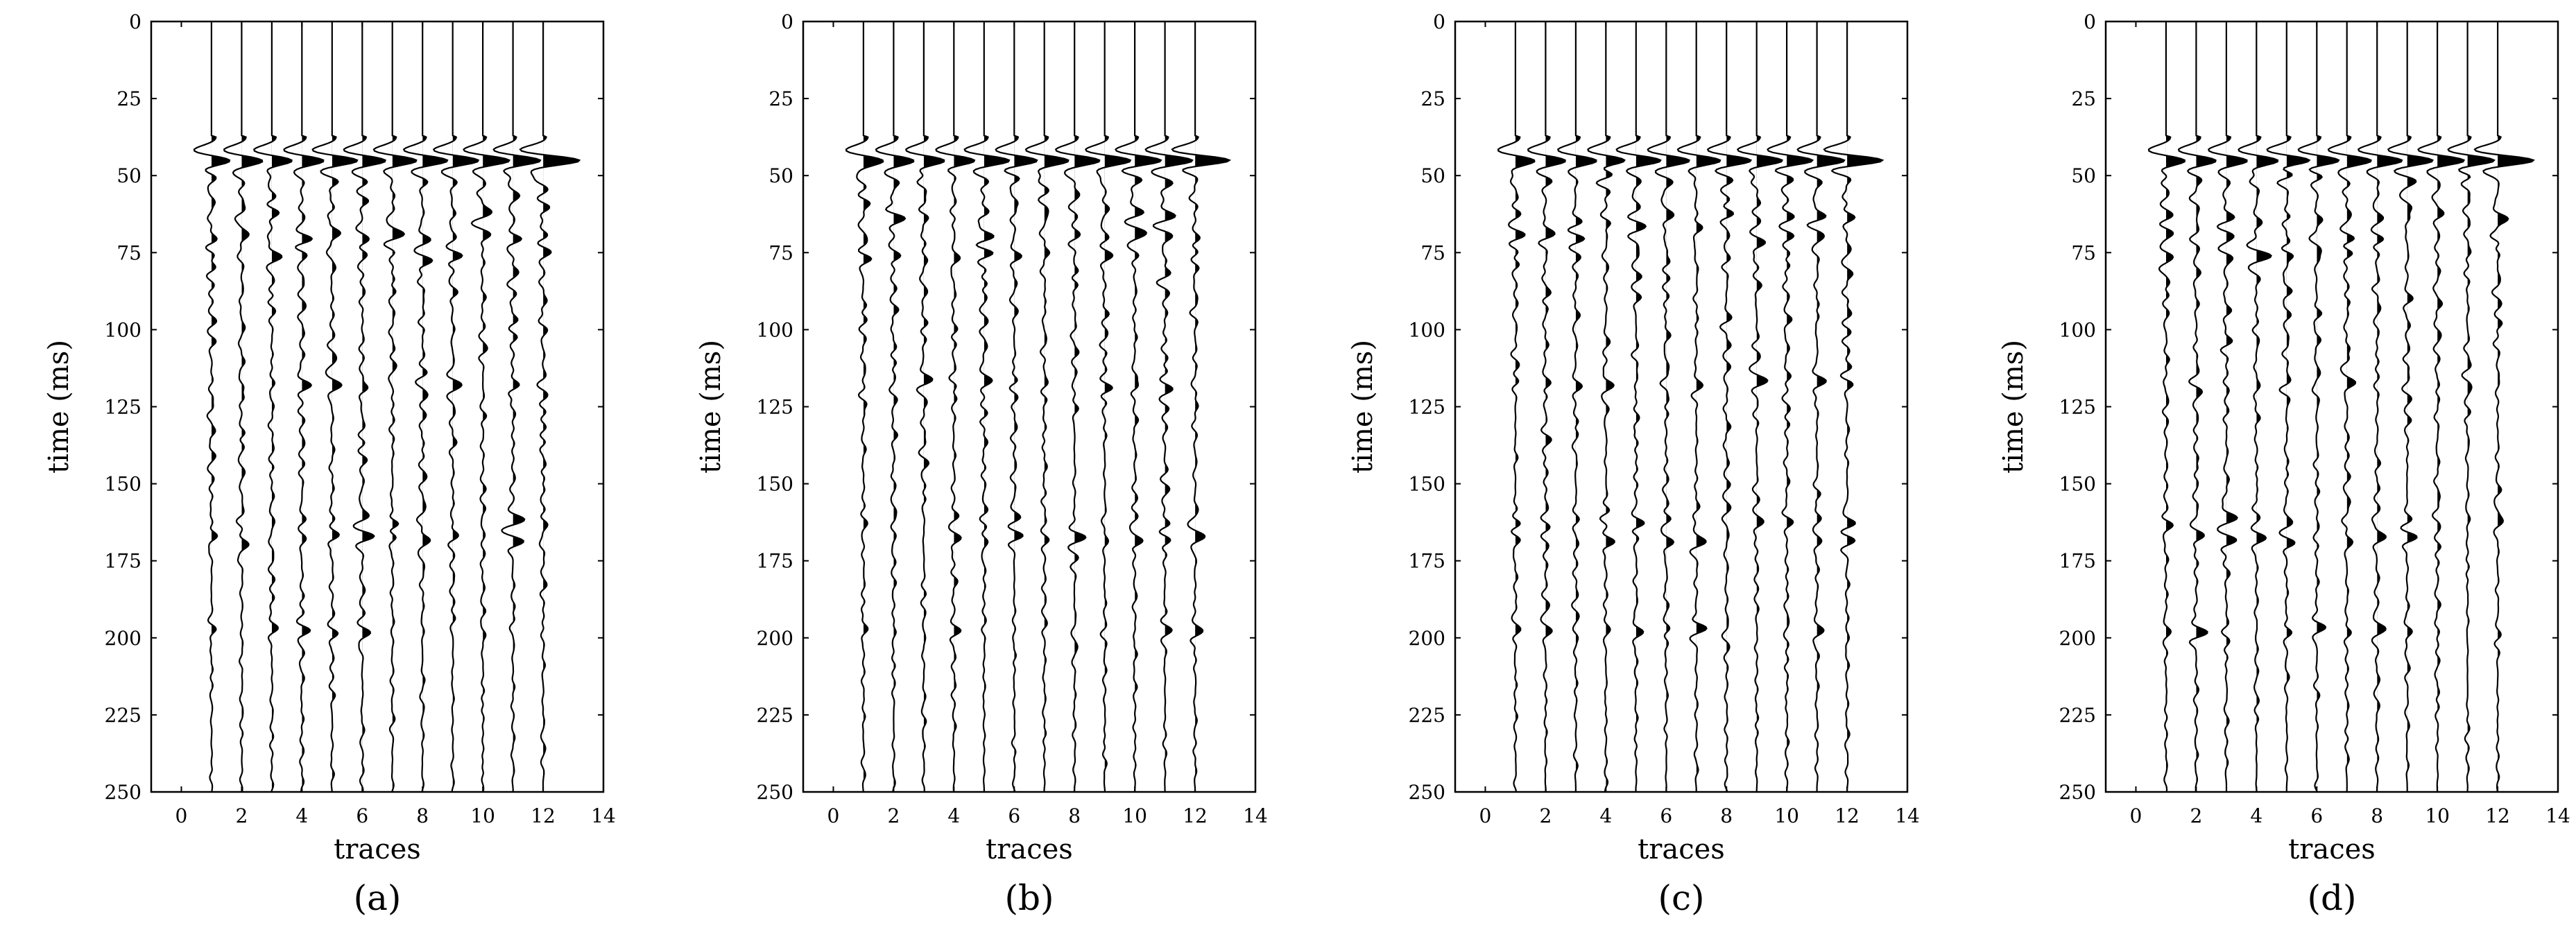 This screenshot has height=932, width=2576. I want to click on panel-label: (a), so click(378, 898).